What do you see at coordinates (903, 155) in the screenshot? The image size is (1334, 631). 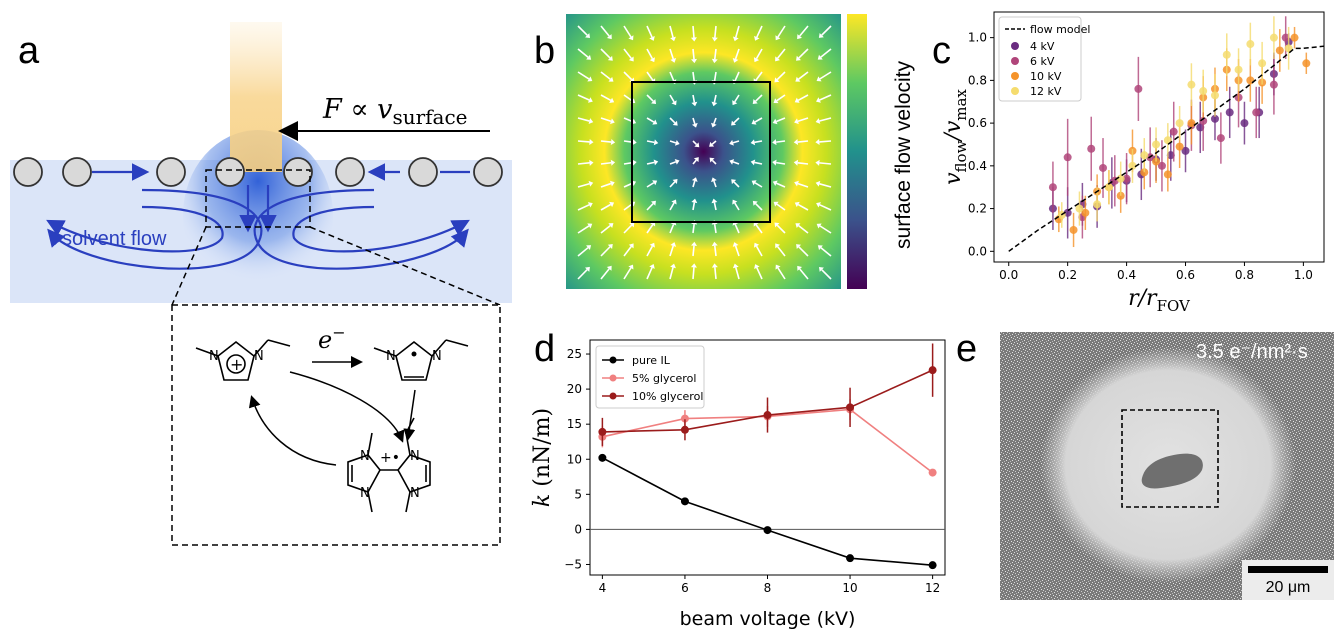 I see `colorbar-label: surface flow velocity` at bounding box center [903, 155].